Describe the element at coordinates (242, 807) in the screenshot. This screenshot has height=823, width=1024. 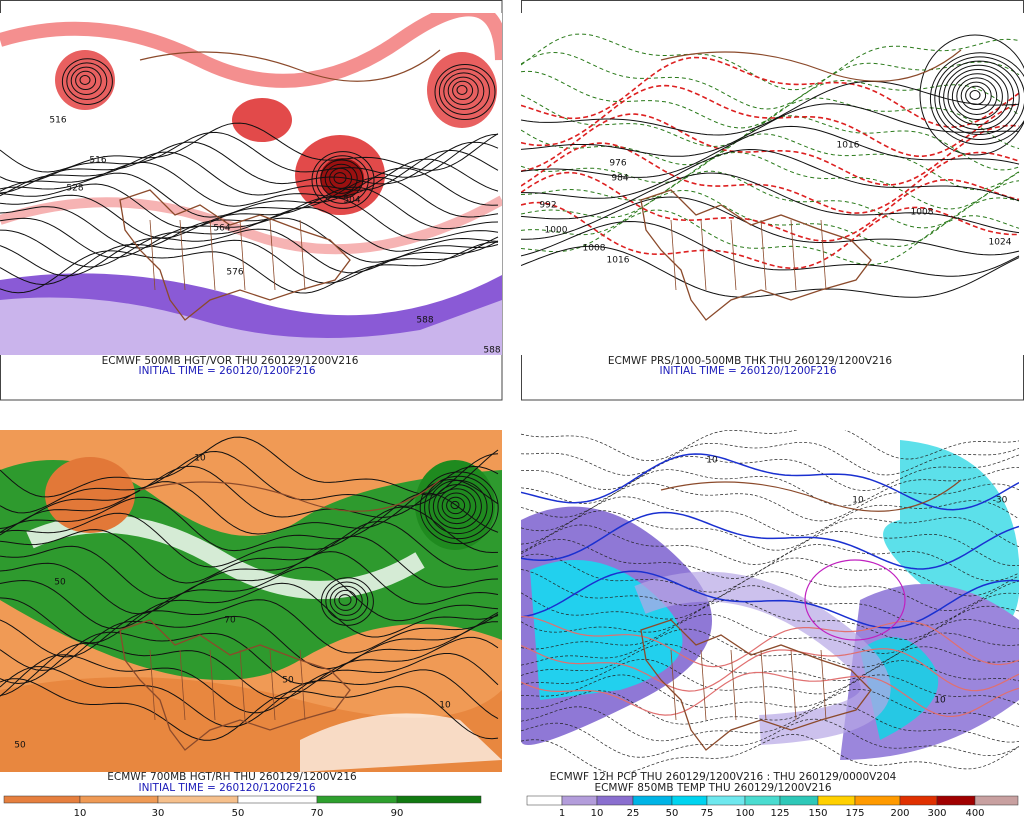
I see `rh-colorbar: 10 30 50 70 90` at that location.